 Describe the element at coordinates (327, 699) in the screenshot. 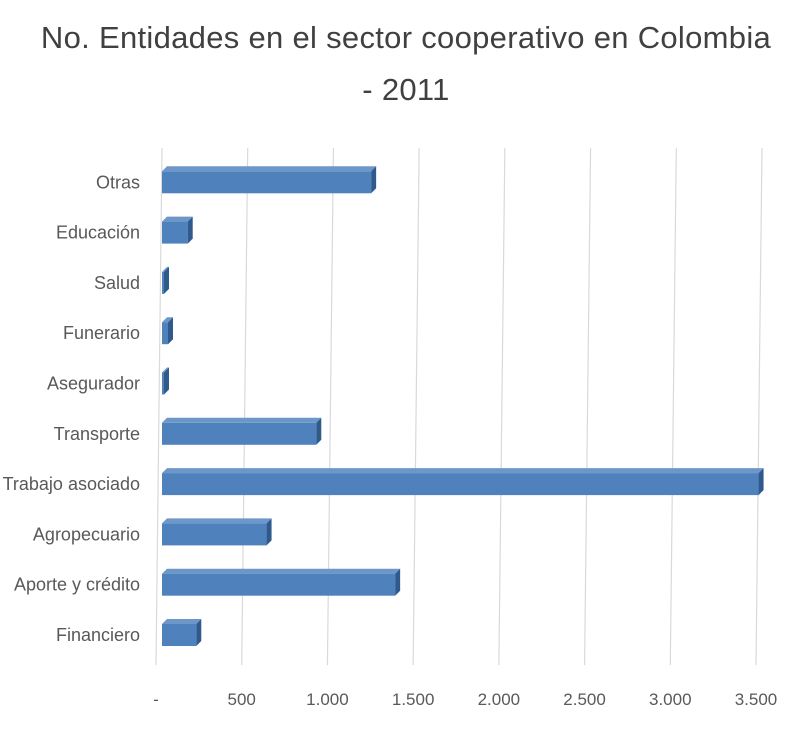

I see `x-tick-label: 1.000` at that location.